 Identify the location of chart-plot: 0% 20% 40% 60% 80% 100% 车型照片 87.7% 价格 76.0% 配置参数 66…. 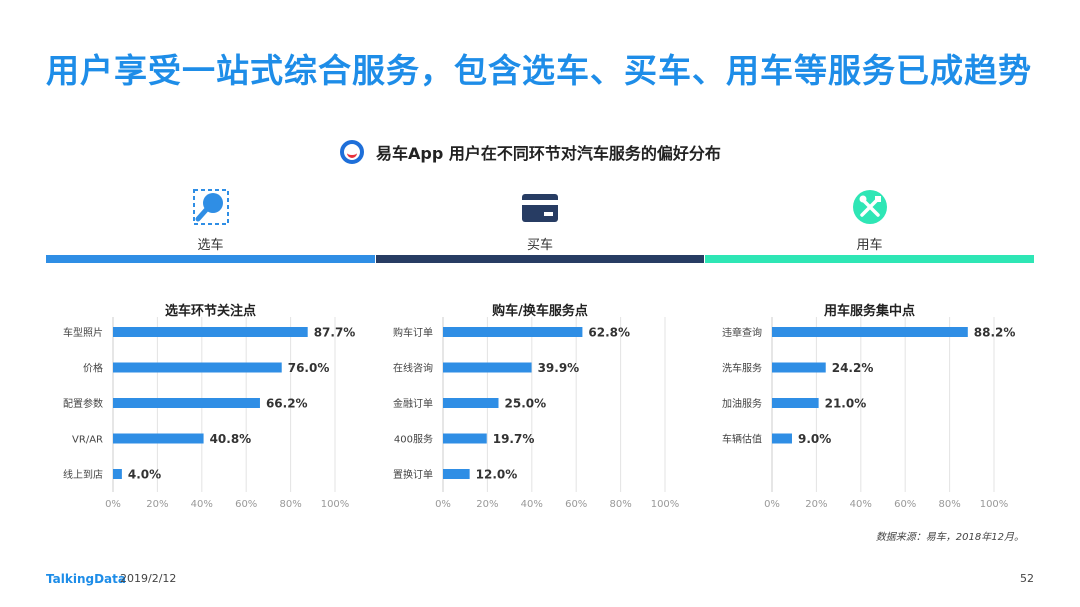
(209, 413).